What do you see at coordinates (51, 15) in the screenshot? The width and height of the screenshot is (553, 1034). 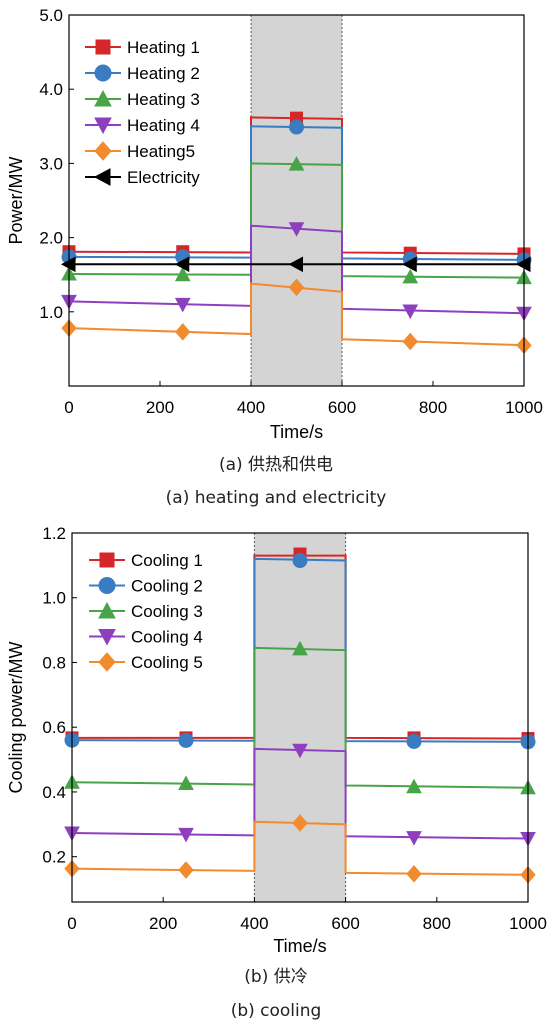 I see `y-tick-label: 5.0` at bounding box center [51, 15].